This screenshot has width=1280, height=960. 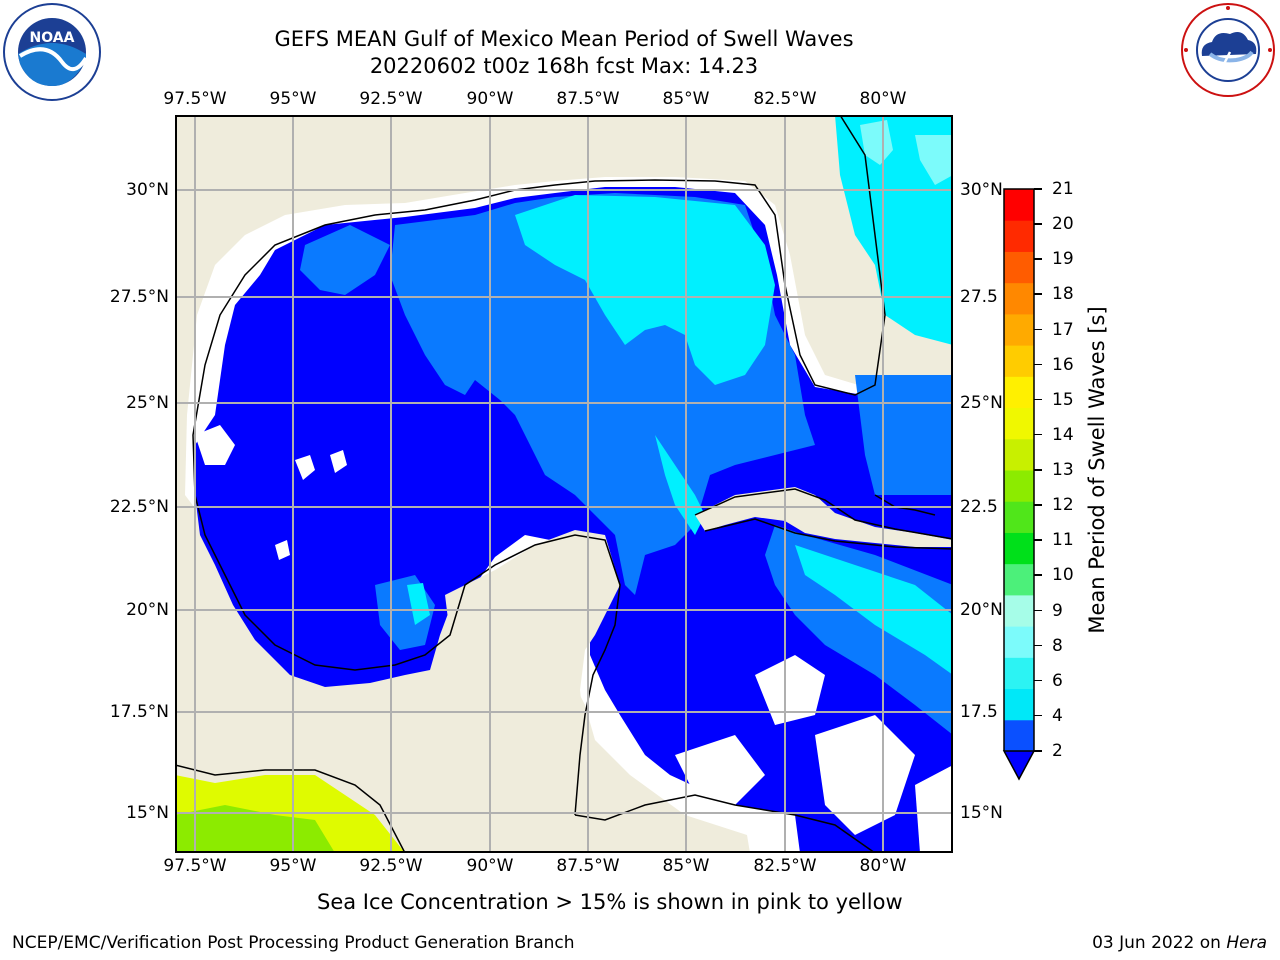 What do you see at coordinates (1057, 715) in the screenshot?
I see `colorbar-tick-label: 4` at bounding box center [1057, 715].